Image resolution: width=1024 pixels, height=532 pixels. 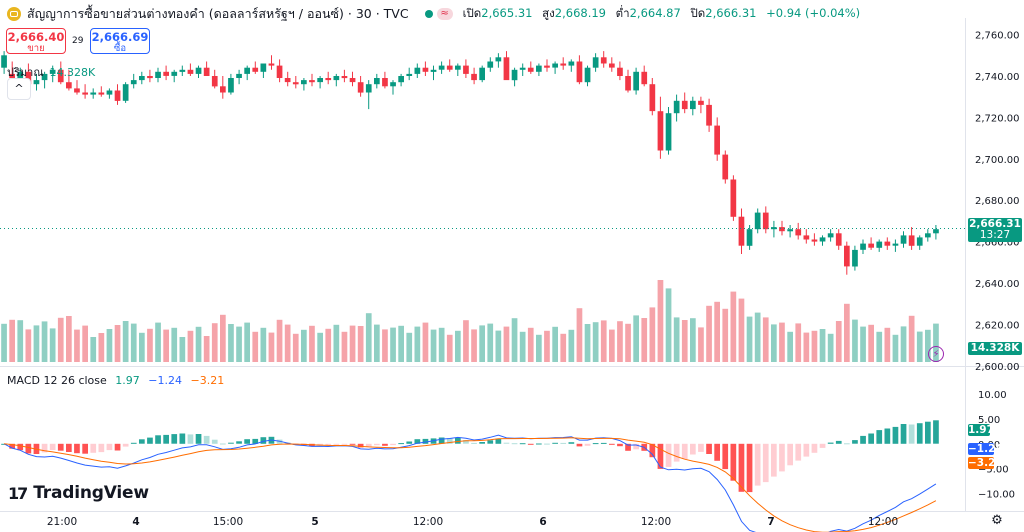 I want to click on macd-tick-label: −10.00, so click(x=996, y=495).